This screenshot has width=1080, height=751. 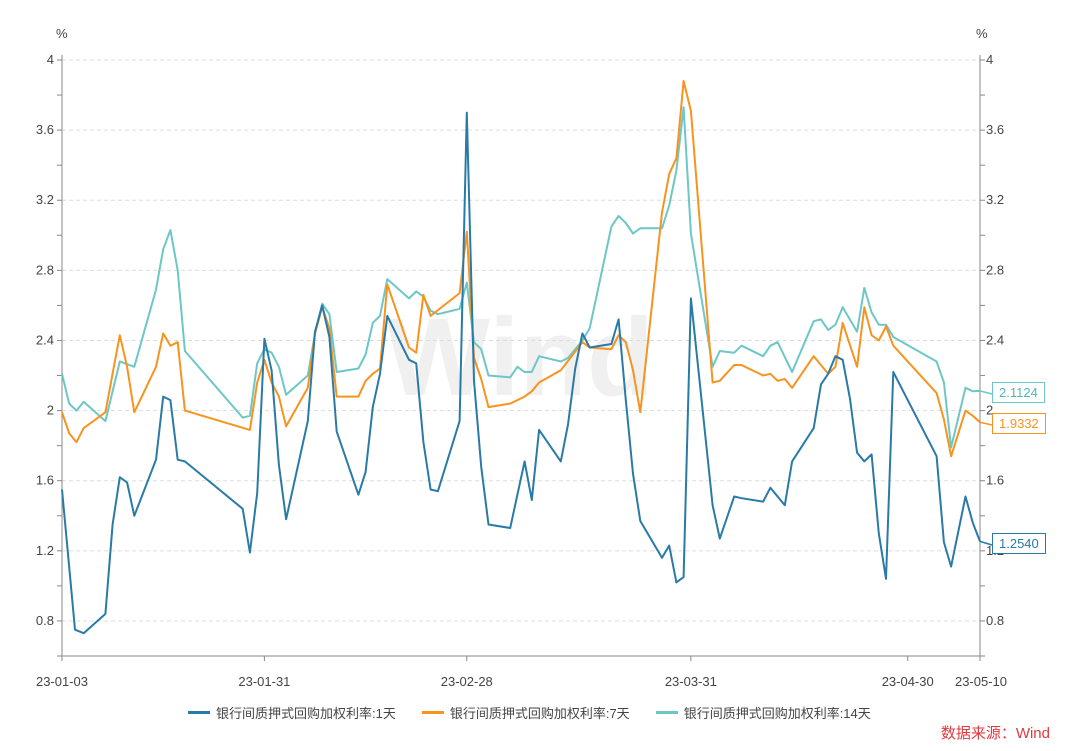 I want to click on x-tick-label: 23-05-10, so click(x=981, y=681).